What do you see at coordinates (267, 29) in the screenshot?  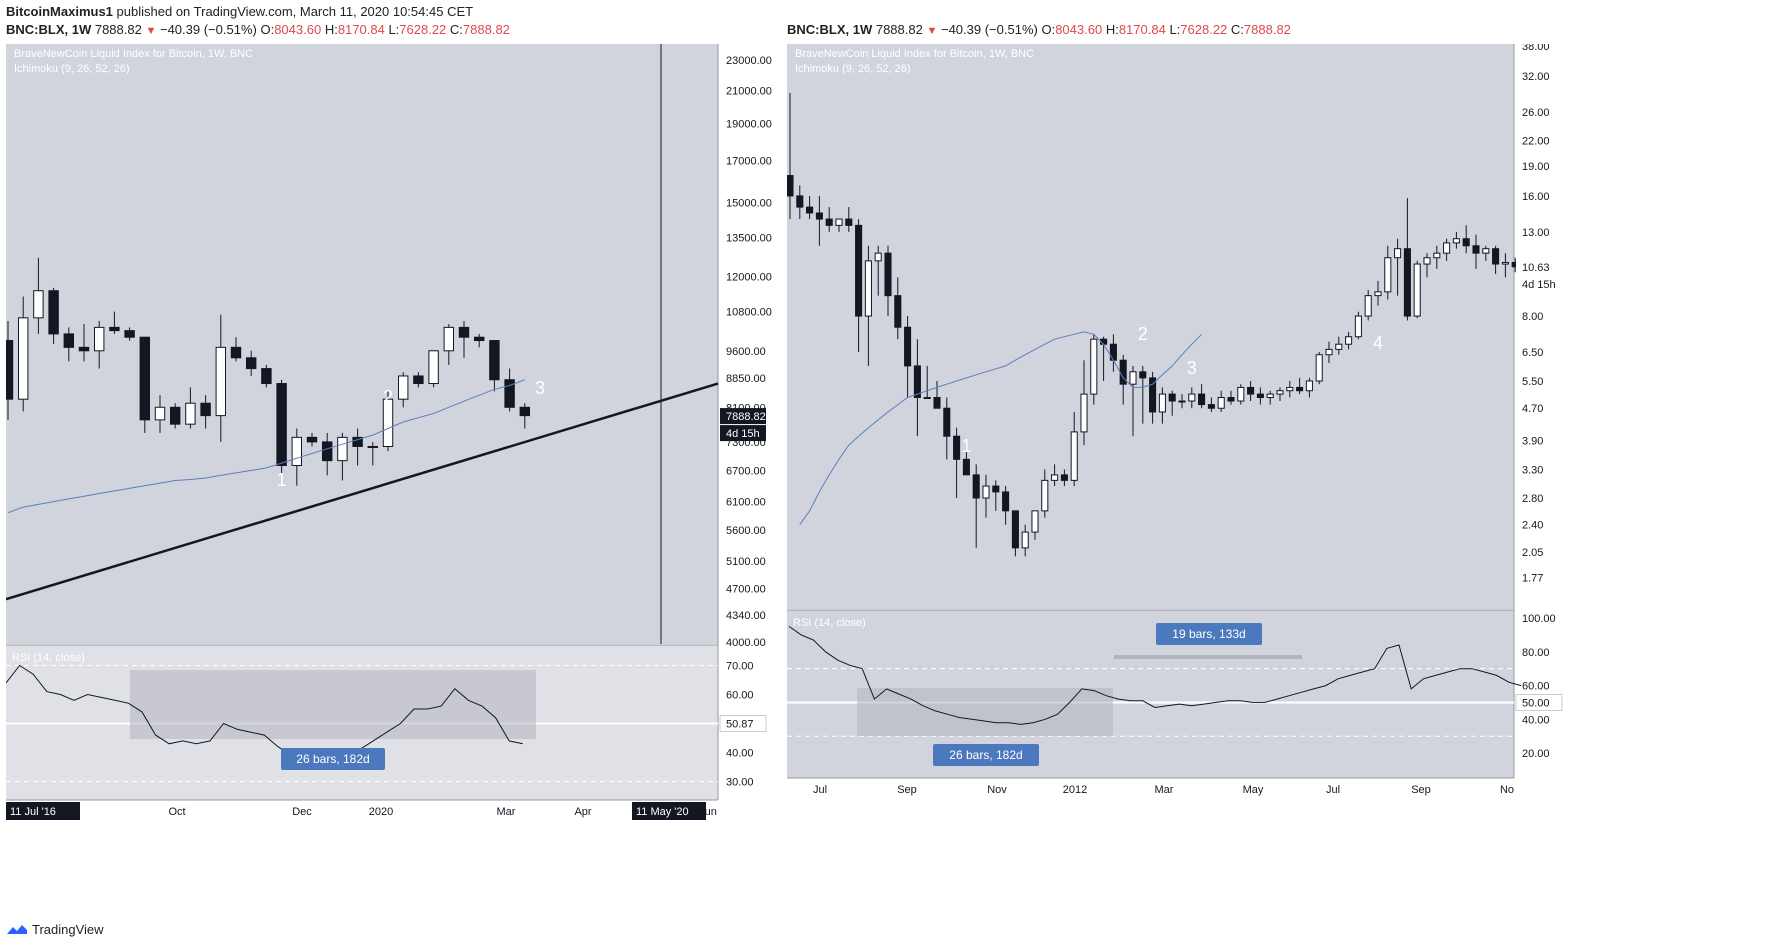 I see `left-o-label: O:` at bounding box center [267, 29].